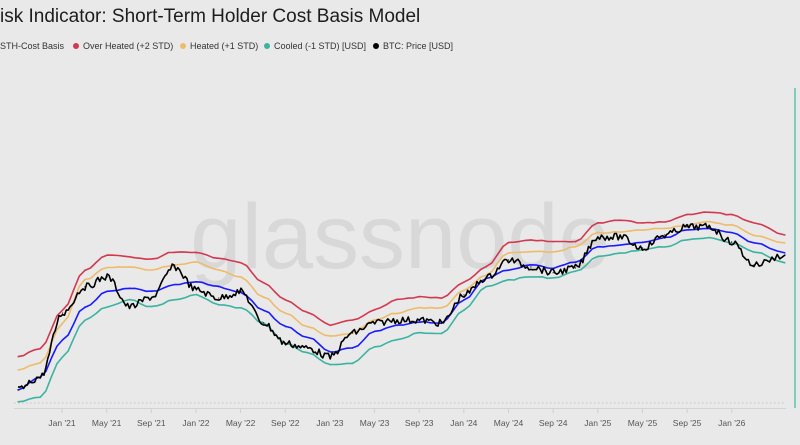  What do you see at coordinates (731, 423) in the screenshot?
I see `x-tick-label: Jan '26` at bounding box center [731, 423].